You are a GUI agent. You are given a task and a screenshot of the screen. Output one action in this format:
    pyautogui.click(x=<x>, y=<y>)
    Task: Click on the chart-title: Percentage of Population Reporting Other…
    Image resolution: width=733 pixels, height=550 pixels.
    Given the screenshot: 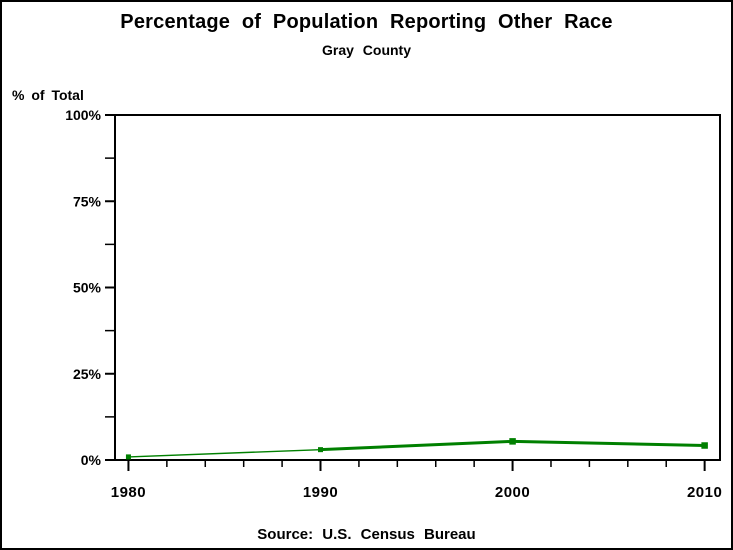 What is the action you would take?
    pyautogui.click(x=366, y=22)
    